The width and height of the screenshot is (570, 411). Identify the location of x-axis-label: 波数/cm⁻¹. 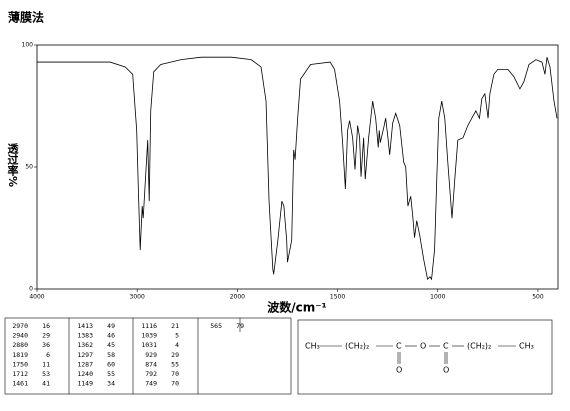
(297, 307).